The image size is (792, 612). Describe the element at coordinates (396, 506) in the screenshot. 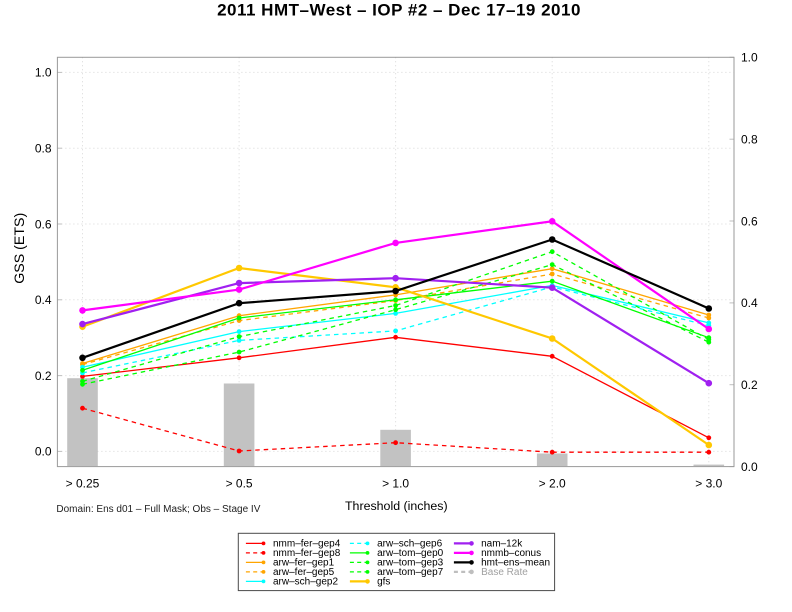

I see `svg-text: Threshold (inches)` at that location.